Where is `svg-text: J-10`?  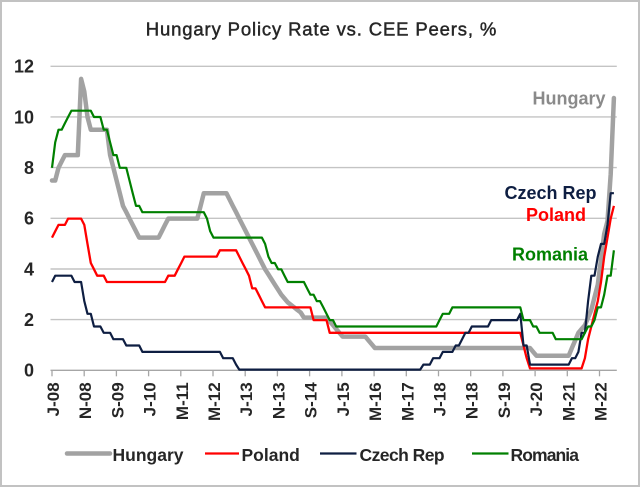 svg-text: J-10 is located at coordinates (150, 399).